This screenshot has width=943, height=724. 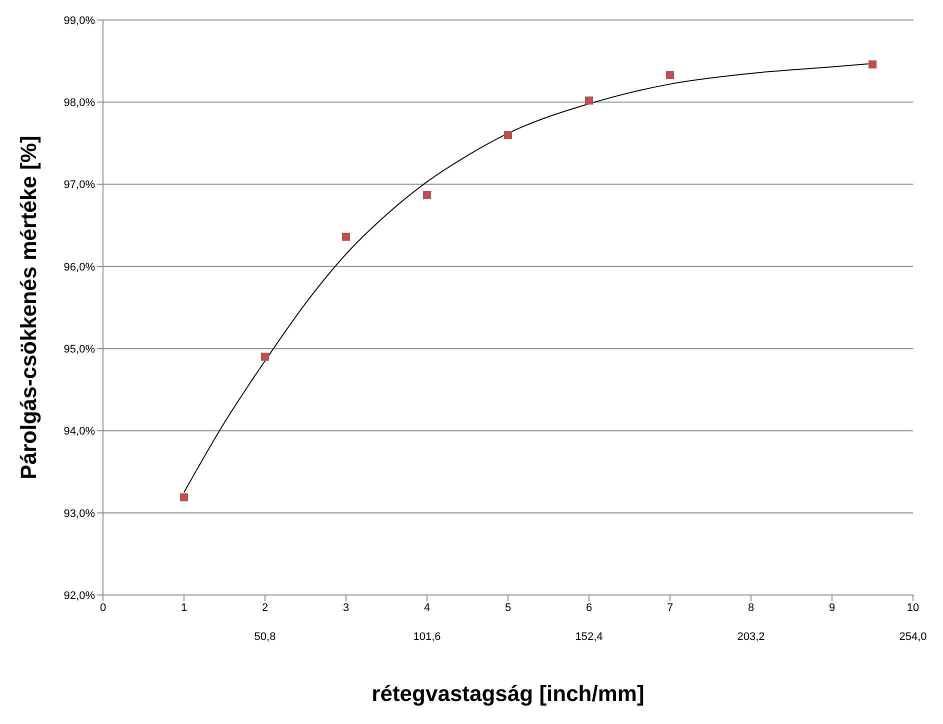 What do you see at coordinates (913, 637) in the screenshot?
I see `x2-tick-label: 254,0` at bounding box center [913, 637].